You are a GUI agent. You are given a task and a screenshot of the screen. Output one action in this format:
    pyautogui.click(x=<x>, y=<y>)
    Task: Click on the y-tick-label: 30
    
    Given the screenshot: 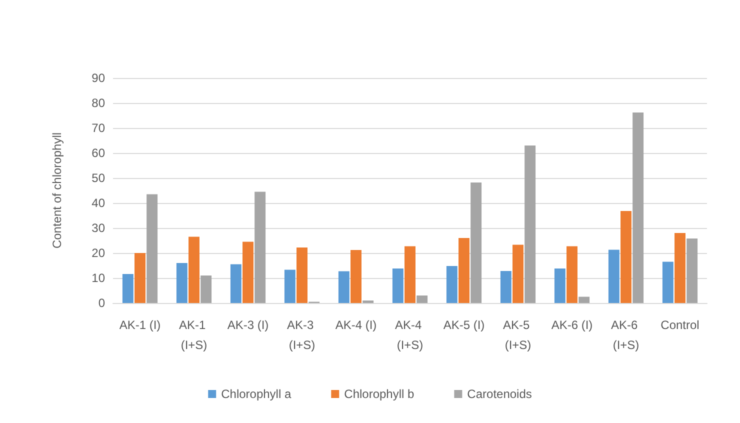 What is the action you would take?
    pyautogui.click(x=99, y=228)
    